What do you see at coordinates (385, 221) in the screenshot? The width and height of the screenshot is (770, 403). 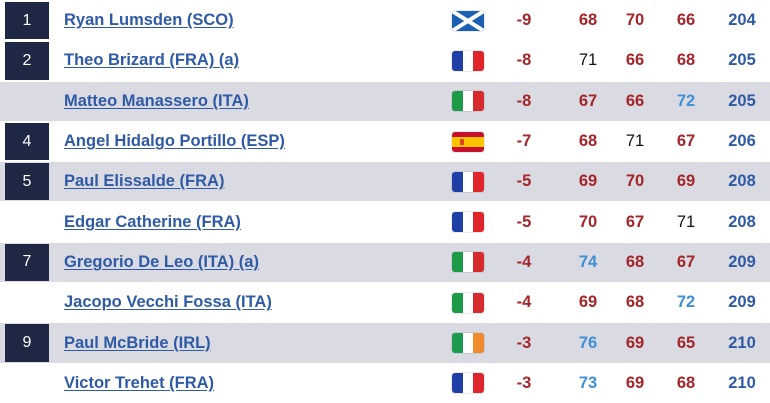 I see `leaderboard-row: Edgar Catherine (FRA) -5 70 67 71 208` at bounding box center [385, 221].